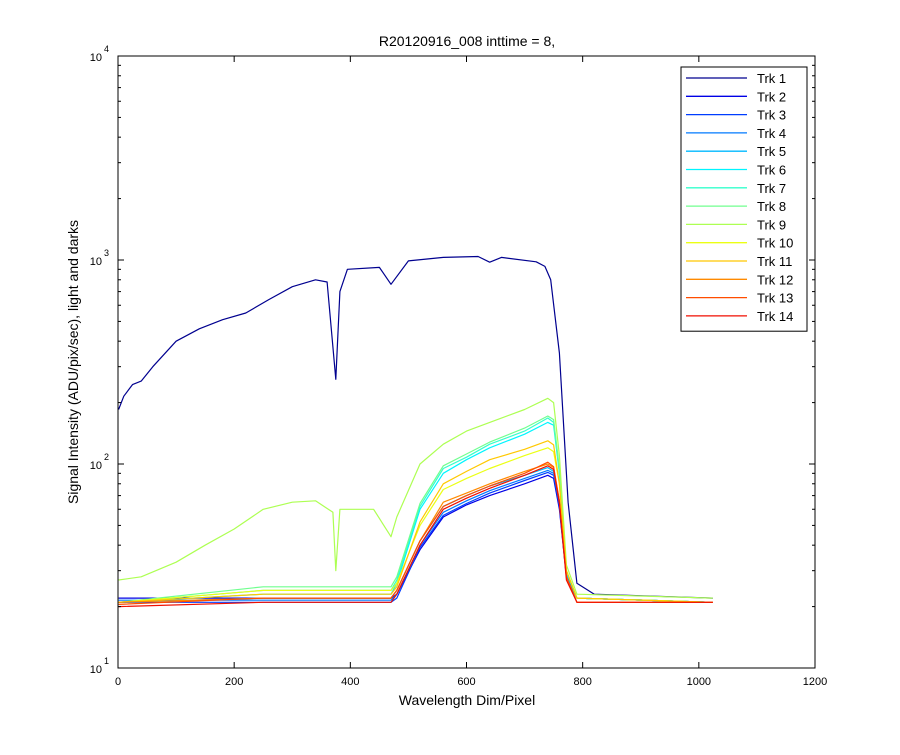 Image resolution: width=900 pixels, height=755 pixels. What do you see at coordinates (771, 78) in the screenshot?
I see `legend-label-trk-1: Trk 1` at bounding box center [771, 78].